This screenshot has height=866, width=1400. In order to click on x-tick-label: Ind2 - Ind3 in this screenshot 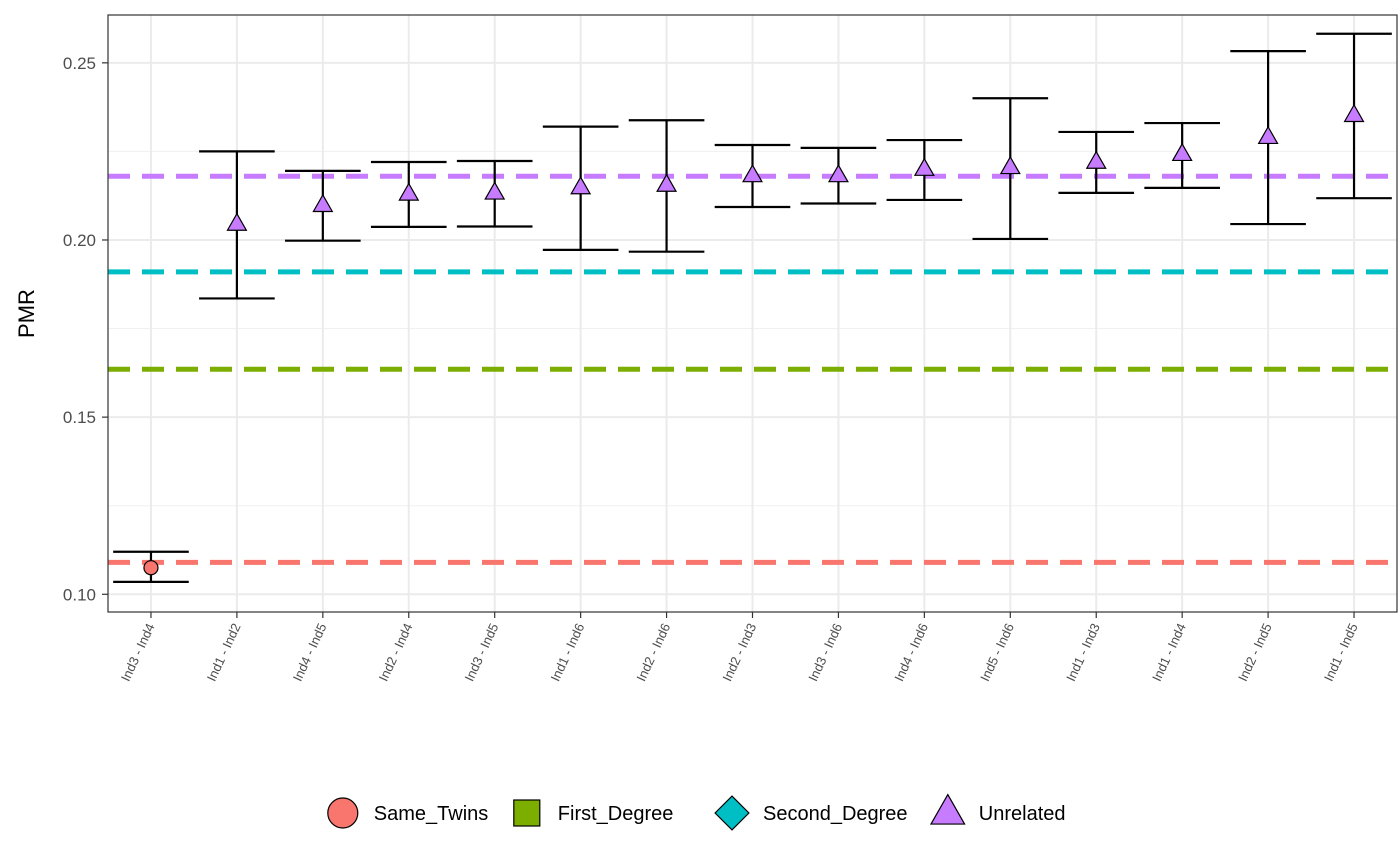, I will do `click(739, 652)`.